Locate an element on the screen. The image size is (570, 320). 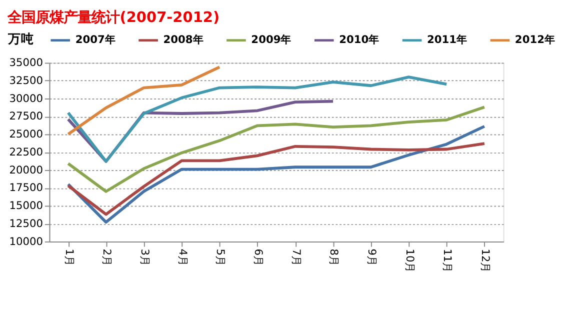
x-tick-label: 2月 is located at coordinates (107, 257).